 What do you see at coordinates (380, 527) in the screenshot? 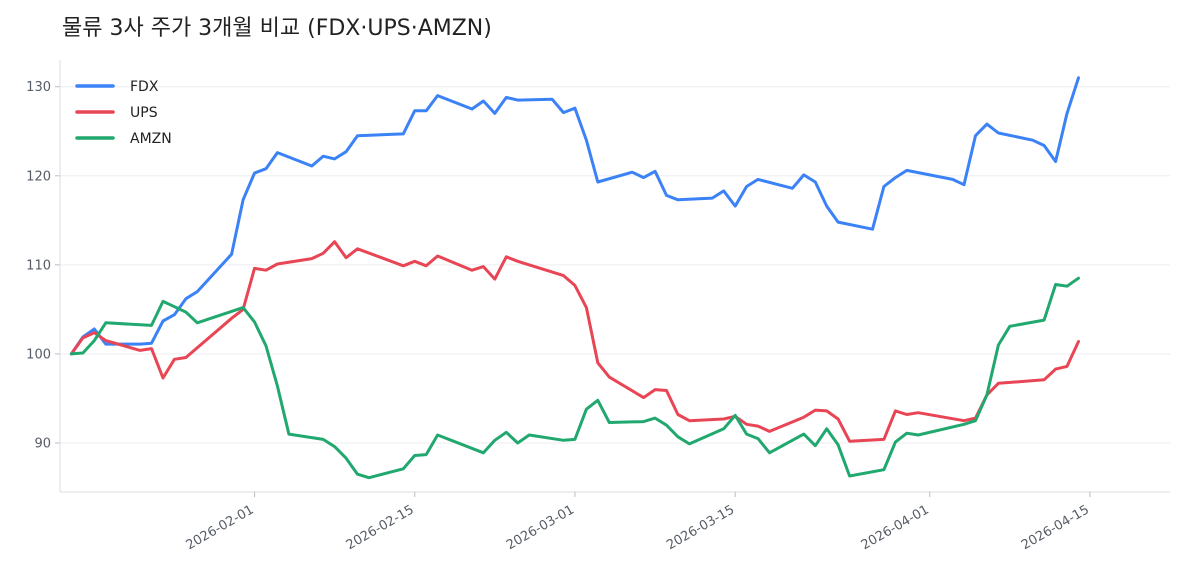
I see `x-tick-label: 2026-02-15` at bounding box center [380, 527].